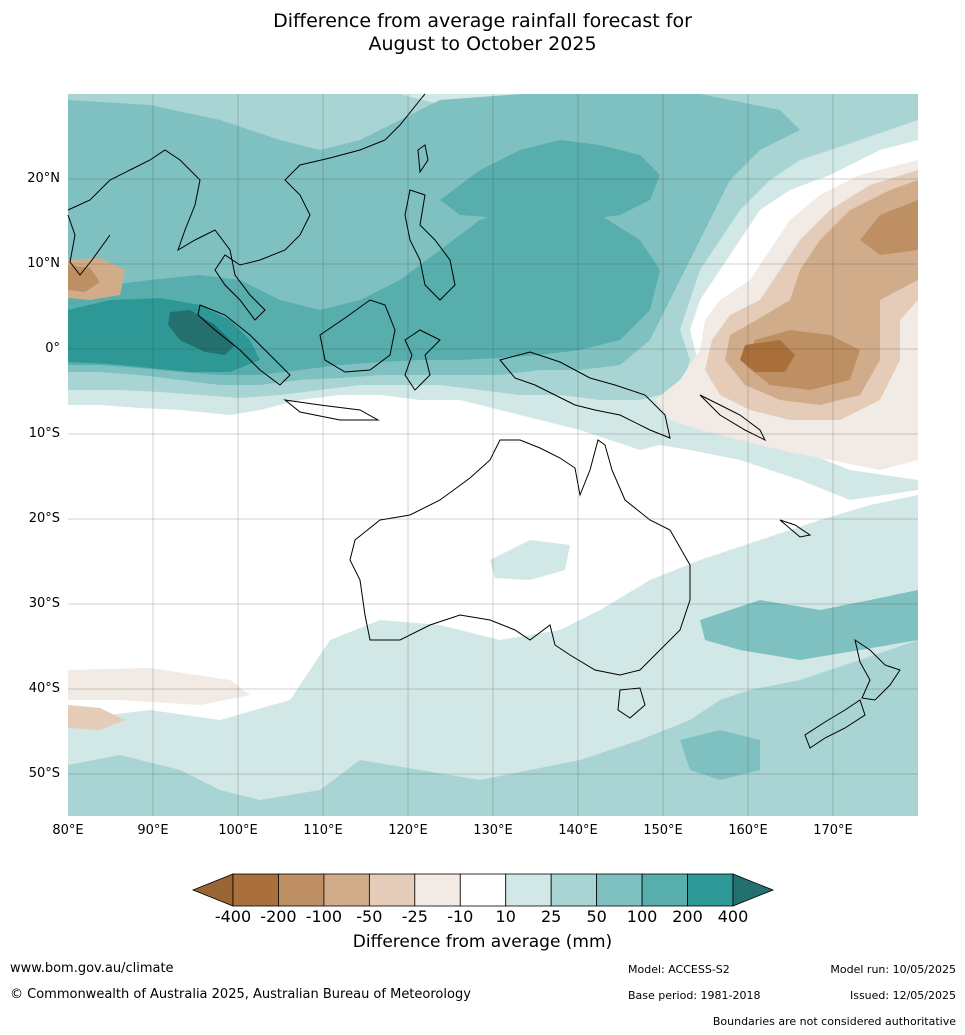  I want to click on footer-model-run: Model run: 10/05/2025, so click(893, 969).